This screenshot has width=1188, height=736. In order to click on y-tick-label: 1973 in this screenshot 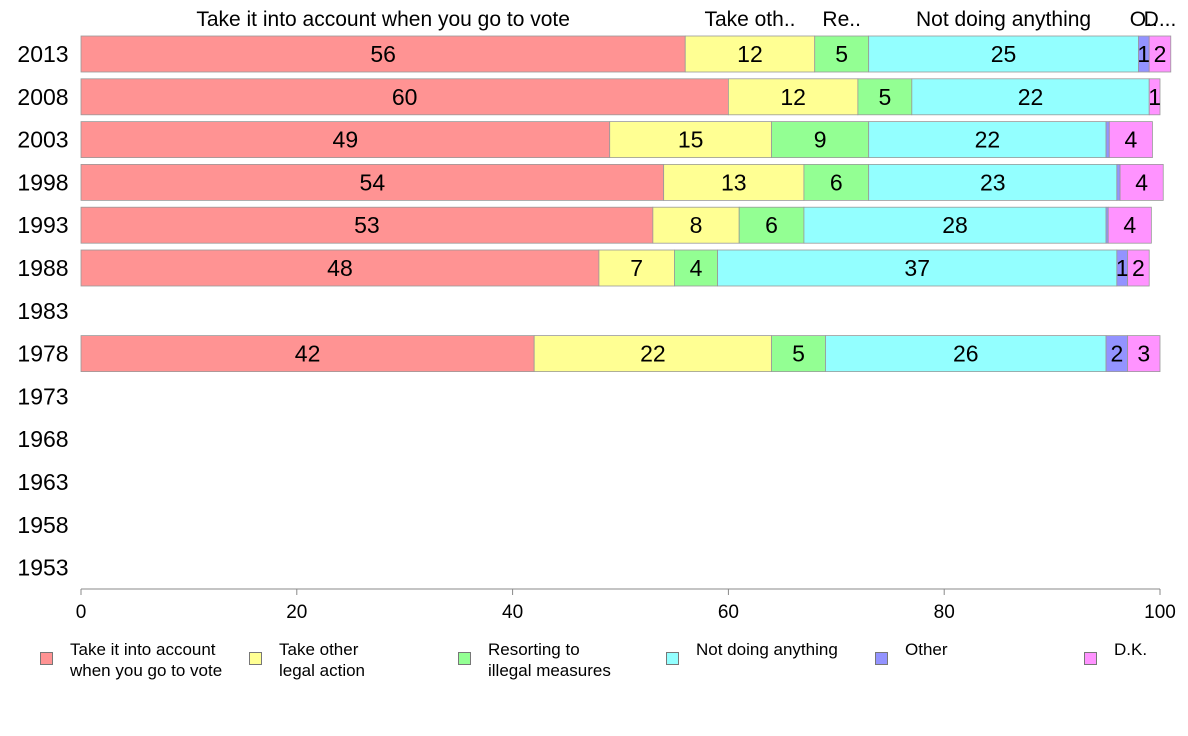, I will do `click(42, 396)`.